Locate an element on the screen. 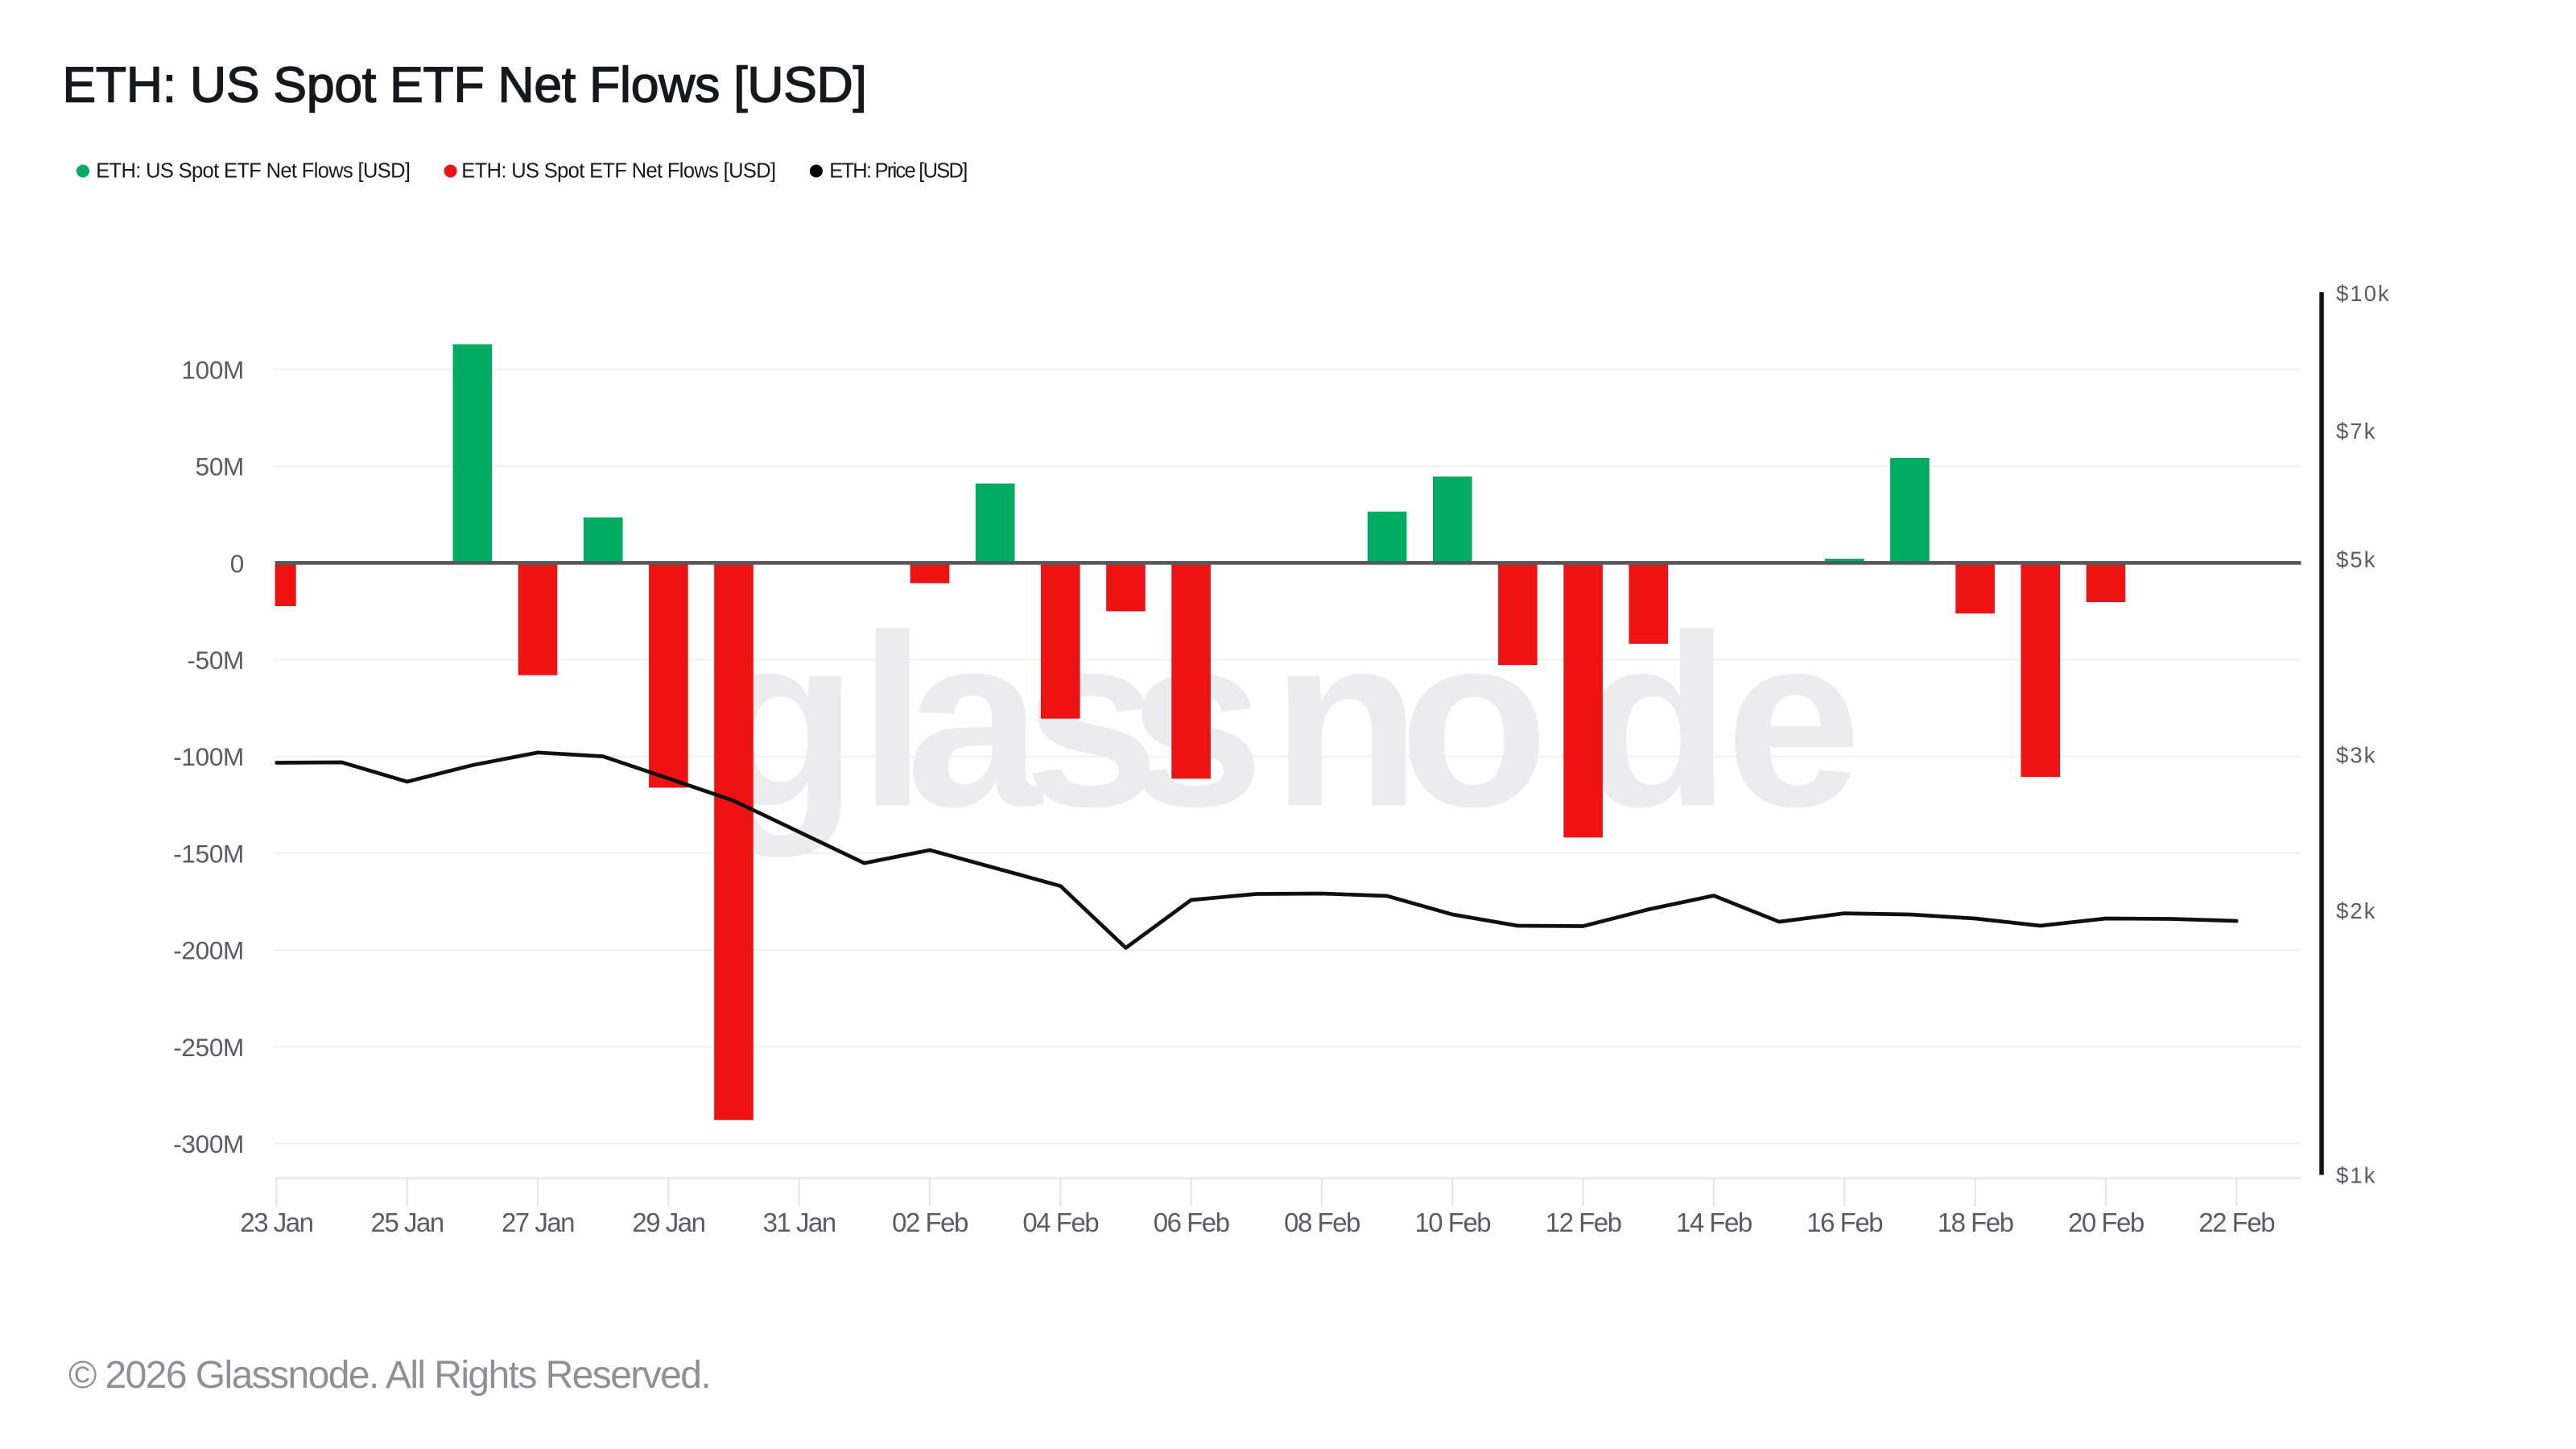  svg-text: -300M is located at coordinates (208, 1143).